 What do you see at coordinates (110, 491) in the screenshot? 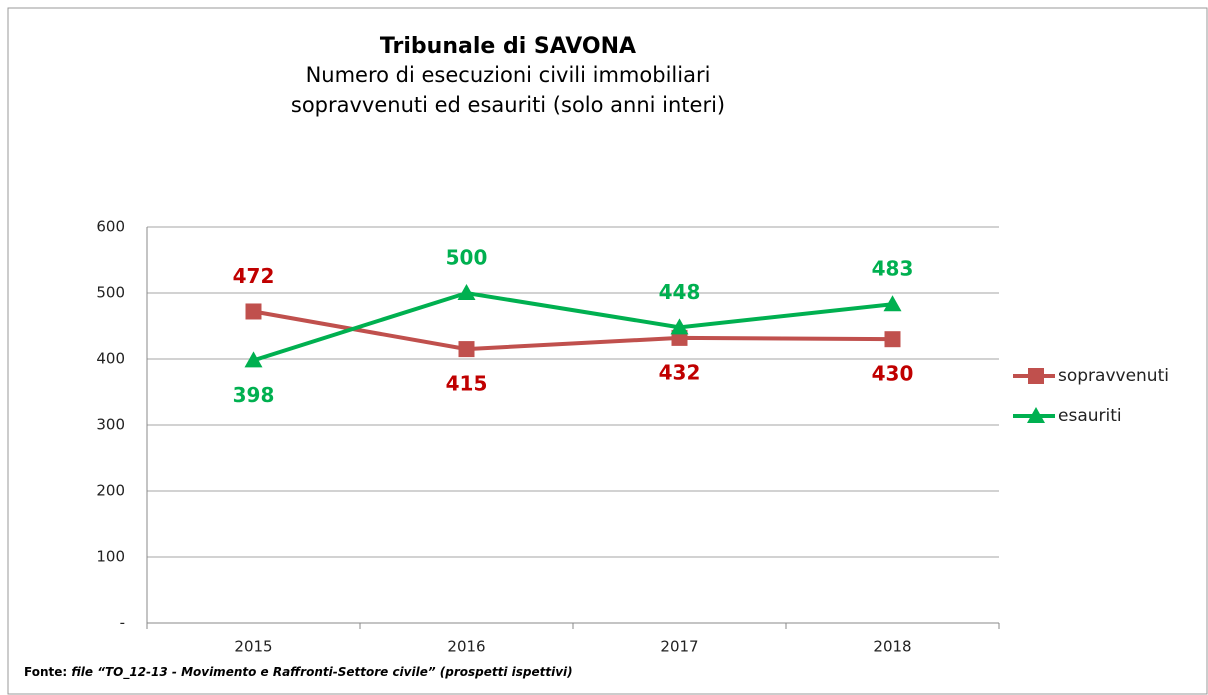
I see `y-tick-label: 200` at bounding box center [110, 491].